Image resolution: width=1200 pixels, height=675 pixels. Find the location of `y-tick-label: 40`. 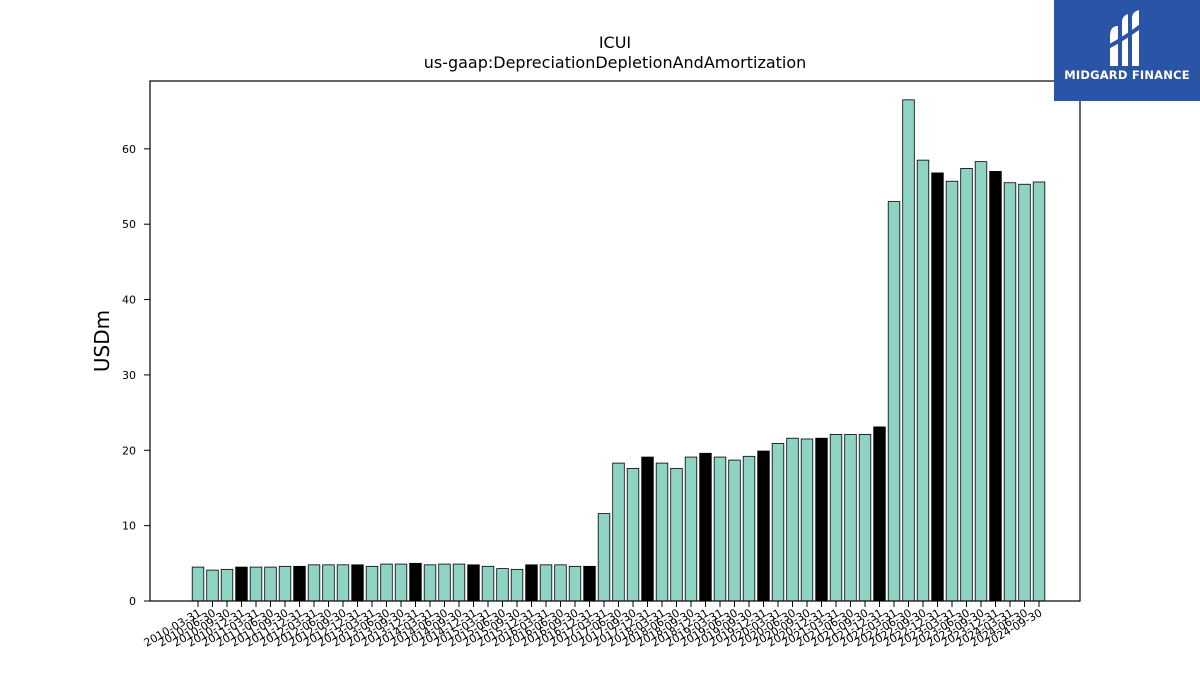

y-tick-label: 40 is located at coordinates (129, 300).